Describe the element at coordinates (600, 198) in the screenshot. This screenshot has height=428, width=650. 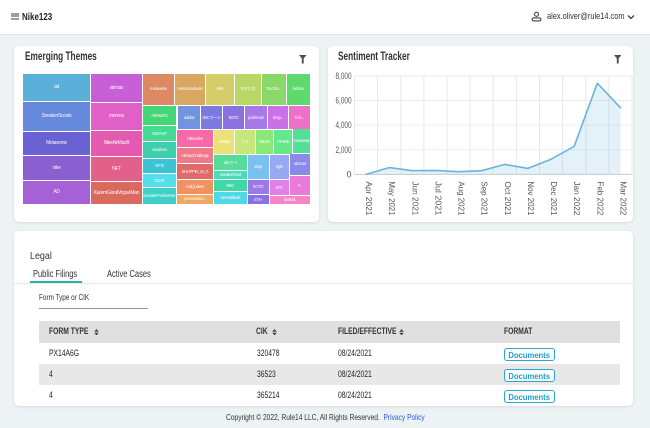
I see `svg-text: Feb 2022` at that location.